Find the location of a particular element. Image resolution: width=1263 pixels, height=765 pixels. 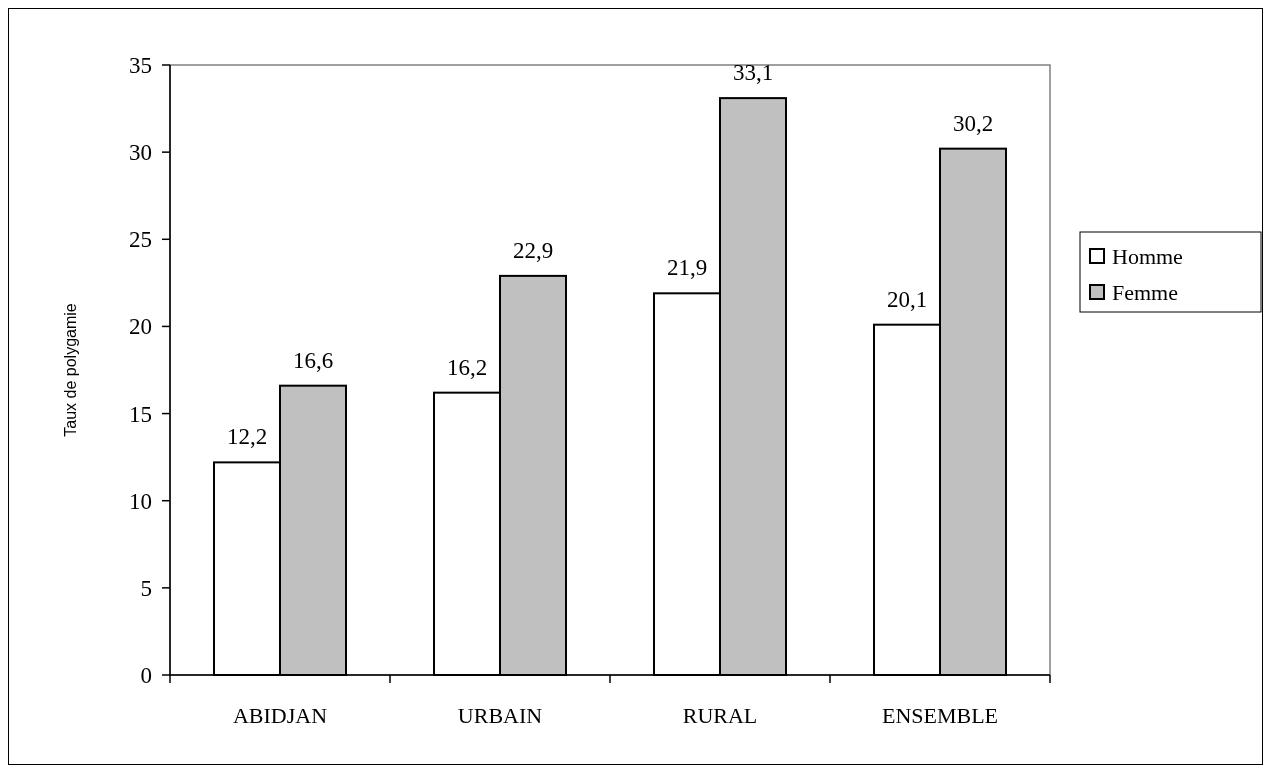

data-label: 20,1 is located at coordinates (907, 299).